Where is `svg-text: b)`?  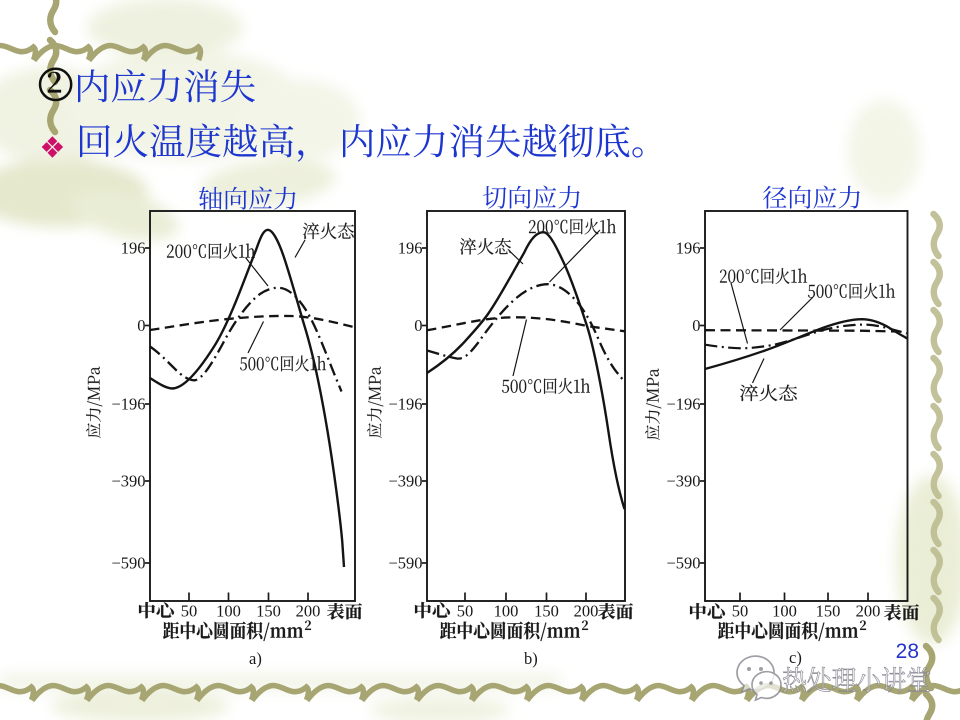
svg-text: b) is located at coordinates (531, 658).